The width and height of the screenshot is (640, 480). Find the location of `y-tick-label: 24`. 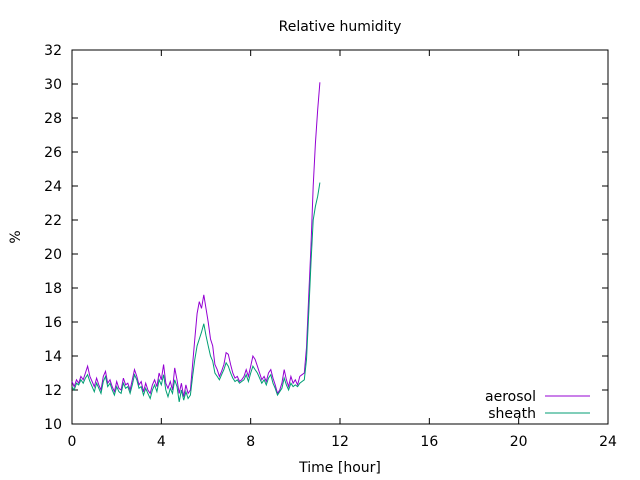

y-tick-label: 24 is located at coordinates (53, 187).